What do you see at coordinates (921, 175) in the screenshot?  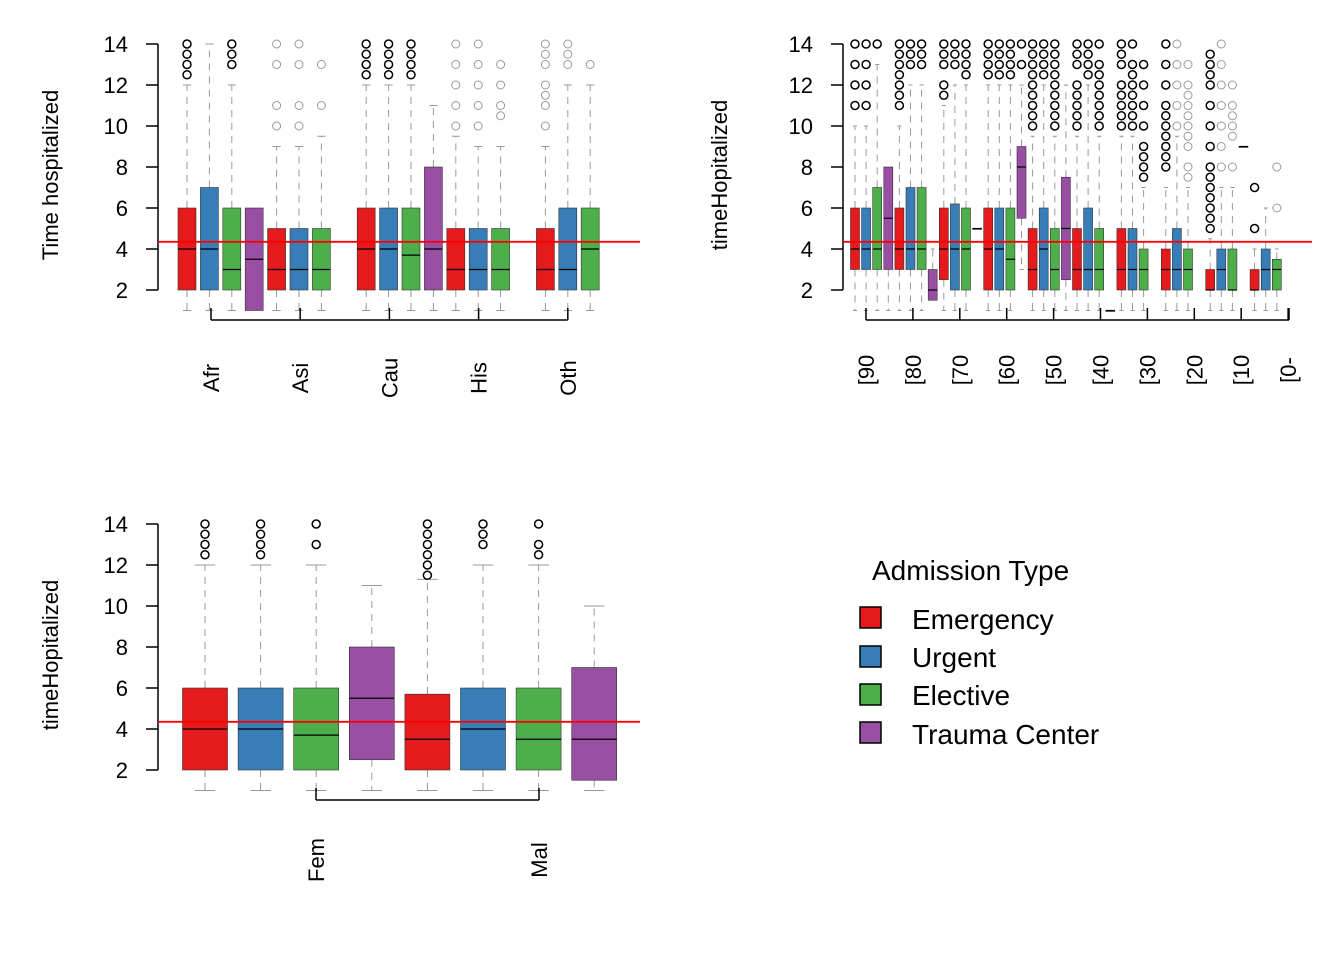 I see `age-box-80-elective` at bounding box center [921, 175].